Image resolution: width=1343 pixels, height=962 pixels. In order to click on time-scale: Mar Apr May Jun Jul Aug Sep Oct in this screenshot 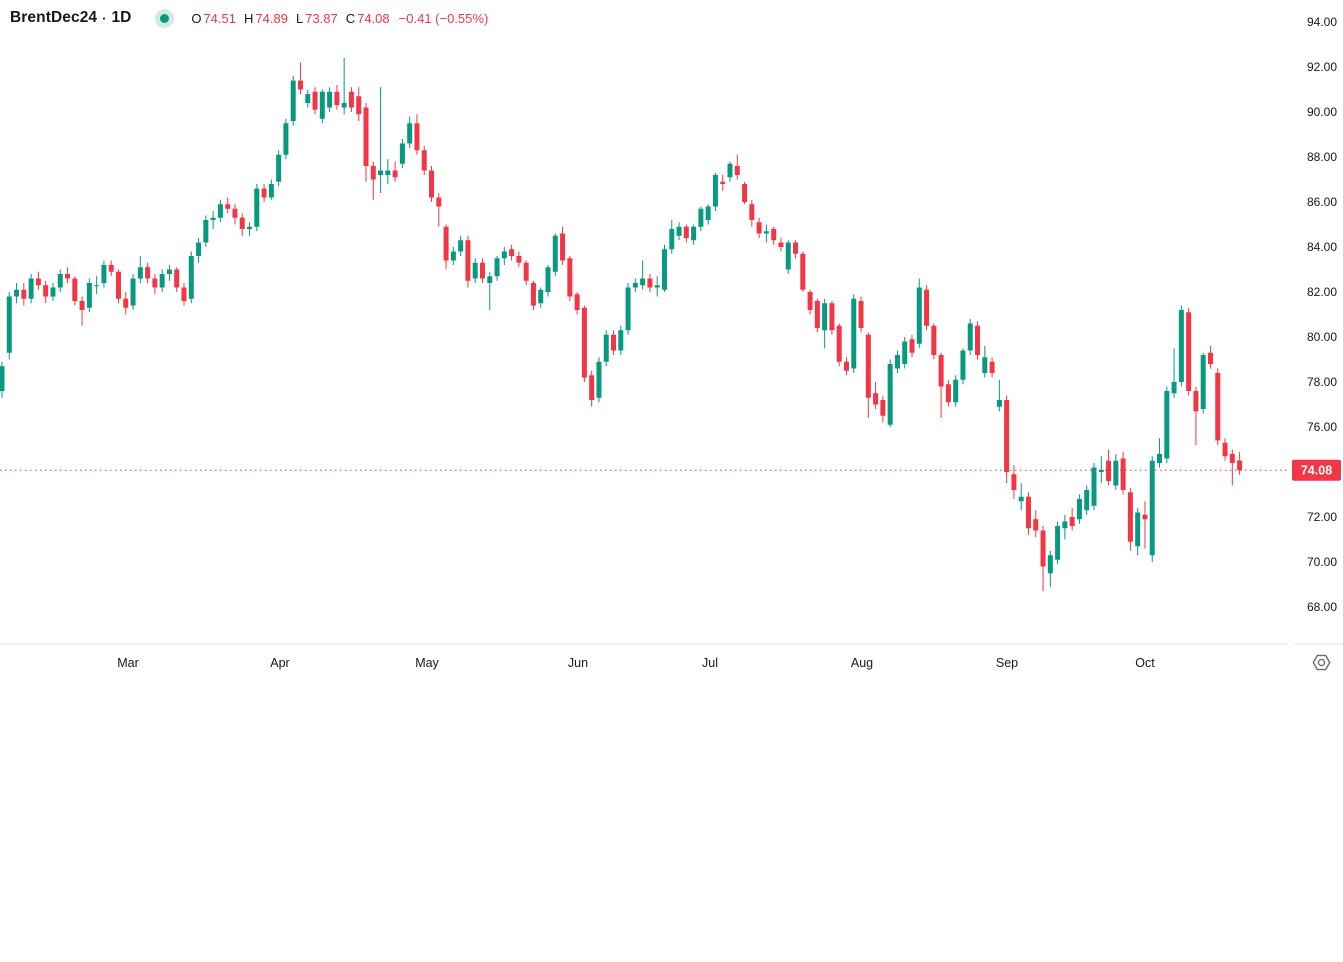, I will do `click(636, 663)`.